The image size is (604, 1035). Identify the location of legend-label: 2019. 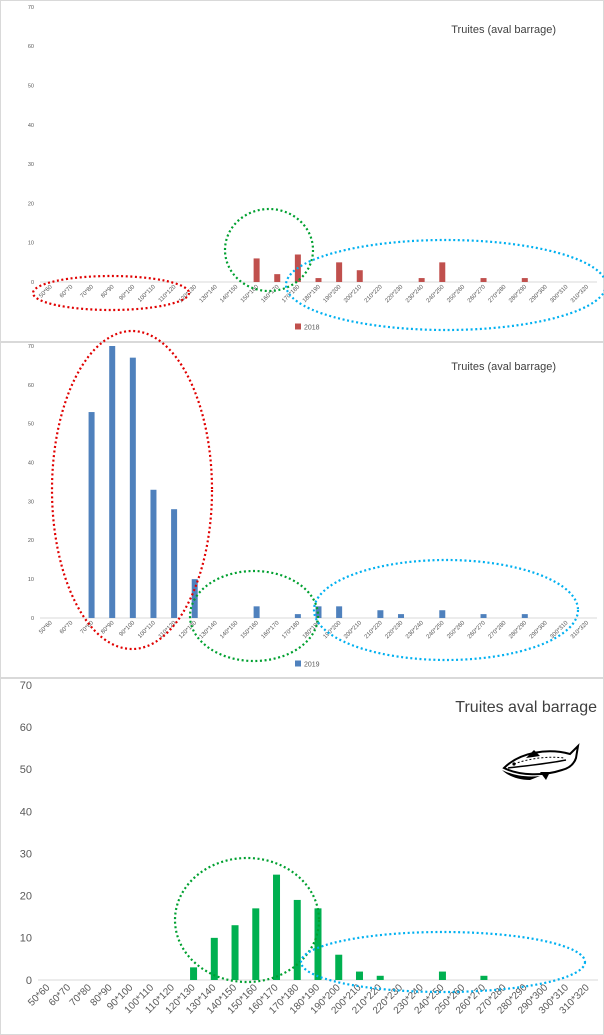
(312, 665).